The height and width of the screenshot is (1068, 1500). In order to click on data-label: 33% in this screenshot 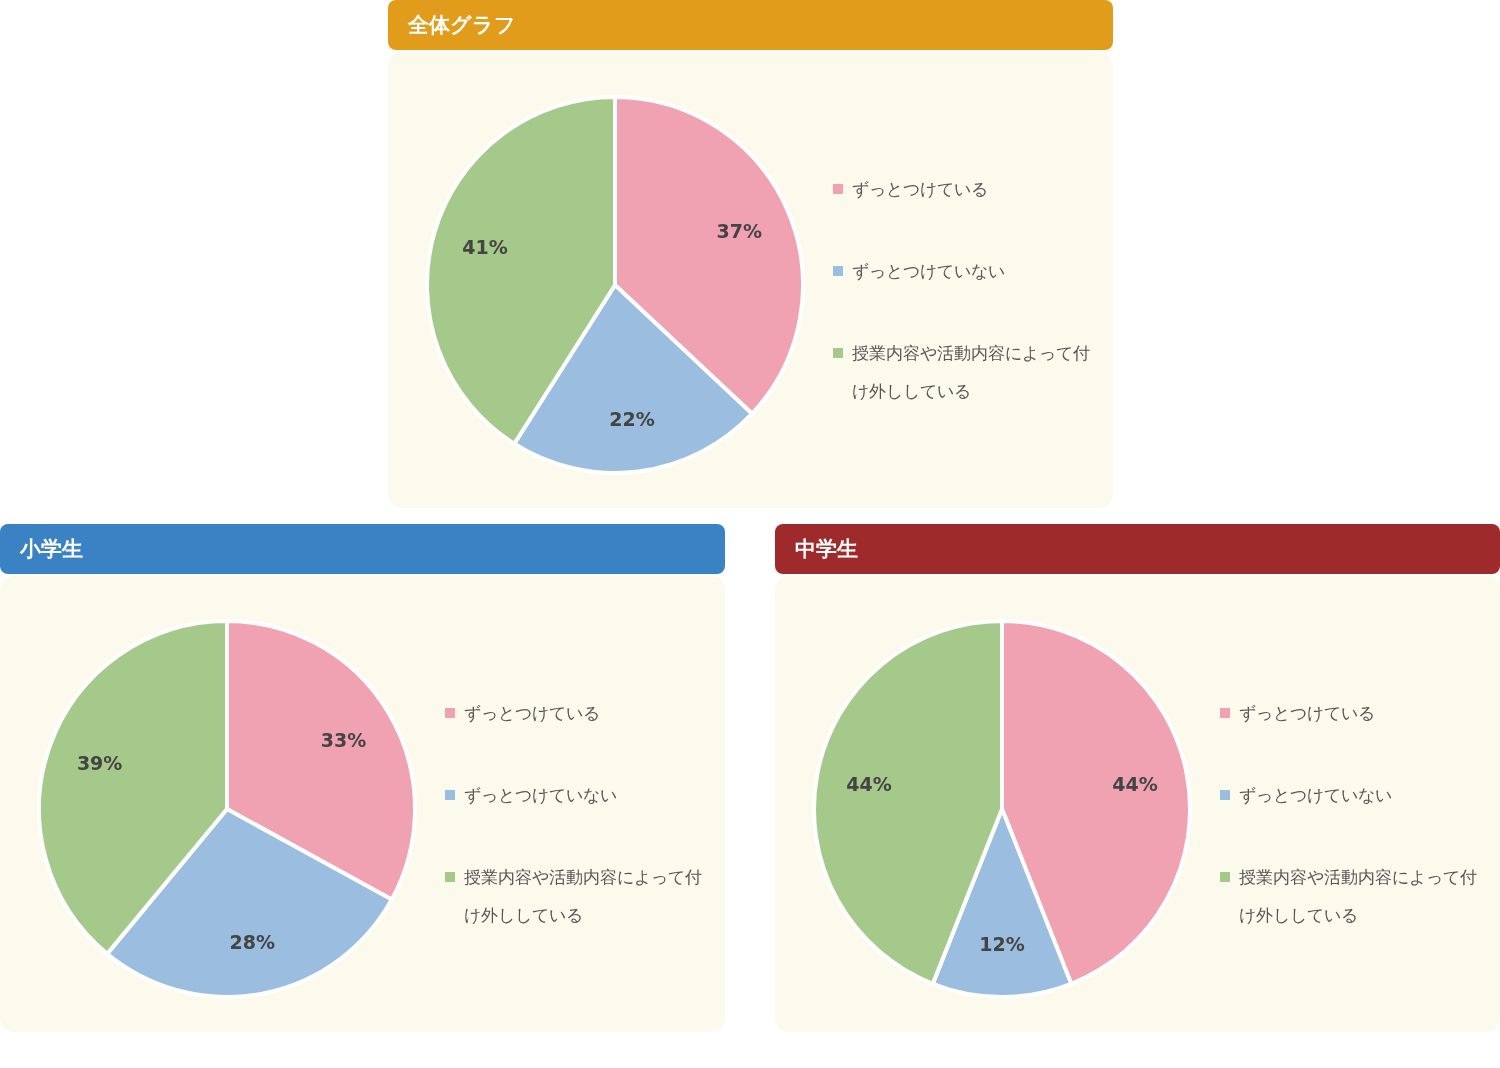, I will do `click(343, 740)`.